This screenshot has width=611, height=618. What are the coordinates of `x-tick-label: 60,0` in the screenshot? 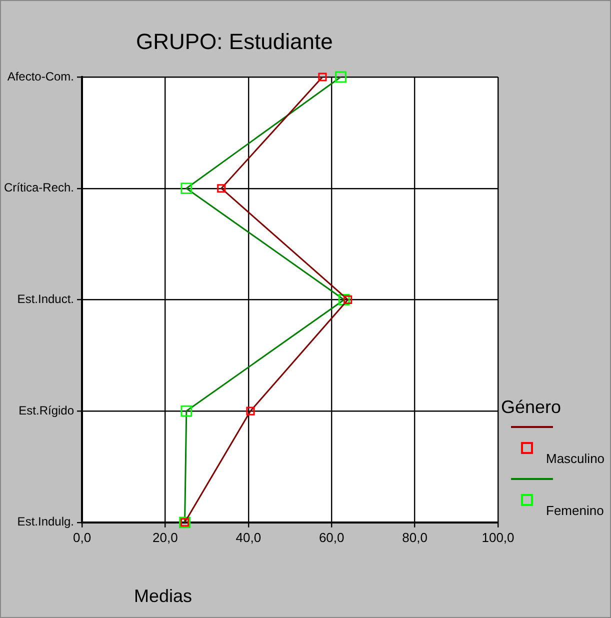 It's located at (331, 537).